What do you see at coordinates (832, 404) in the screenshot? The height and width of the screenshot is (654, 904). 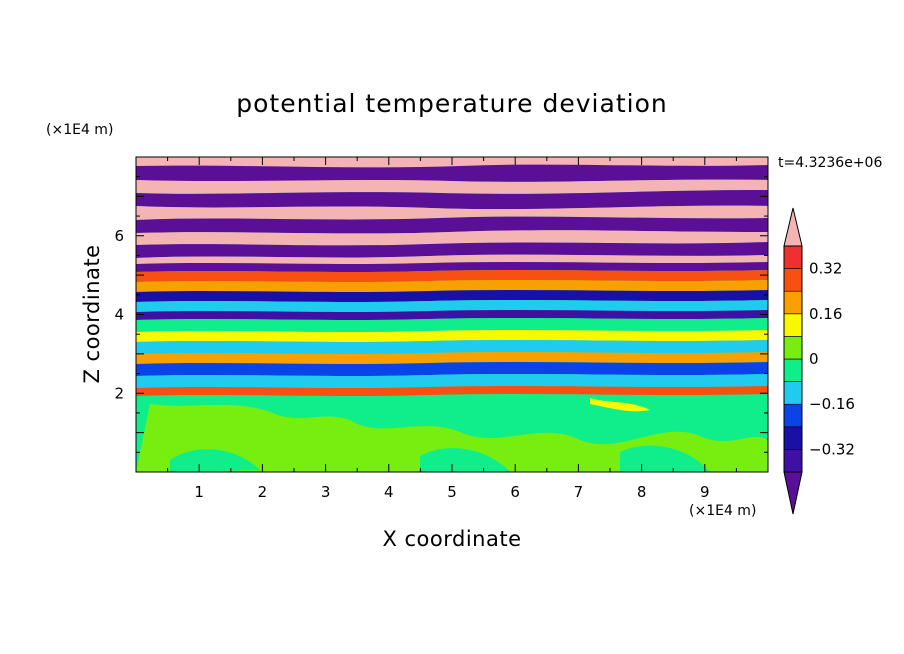 I see `colorbar-tick-label: −0.16` at bounding box center [832, 404].